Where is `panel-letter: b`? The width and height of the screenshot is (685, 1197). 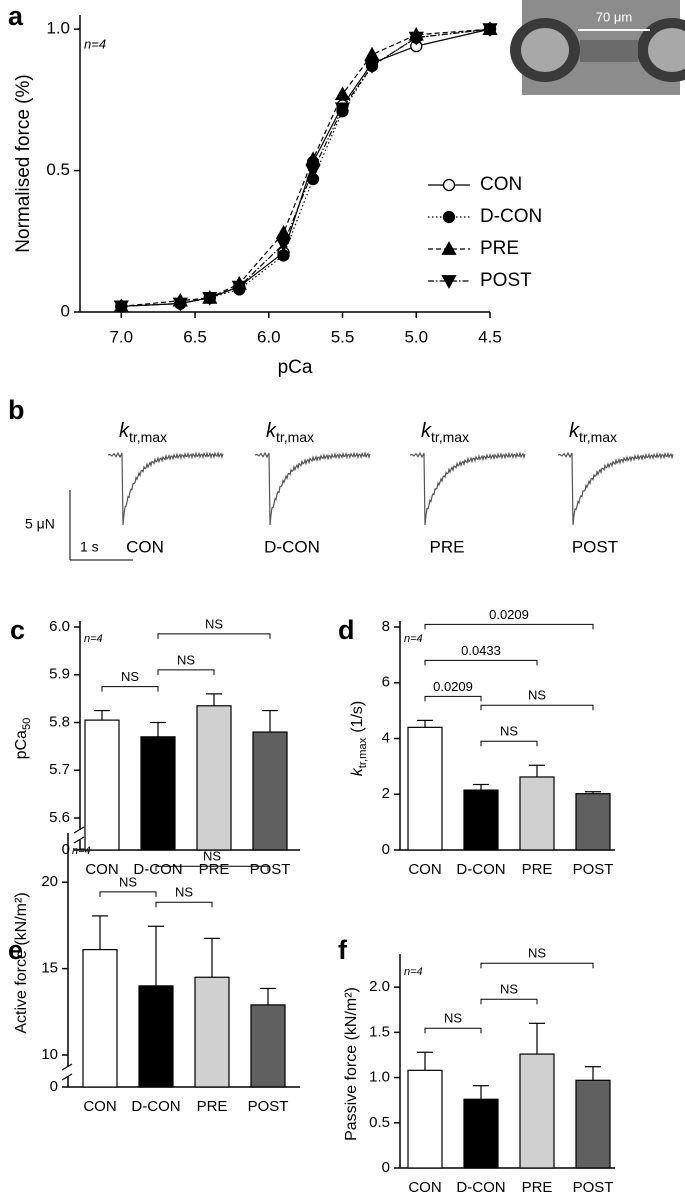
panel-letter: b is located at coordinates (16, 410).